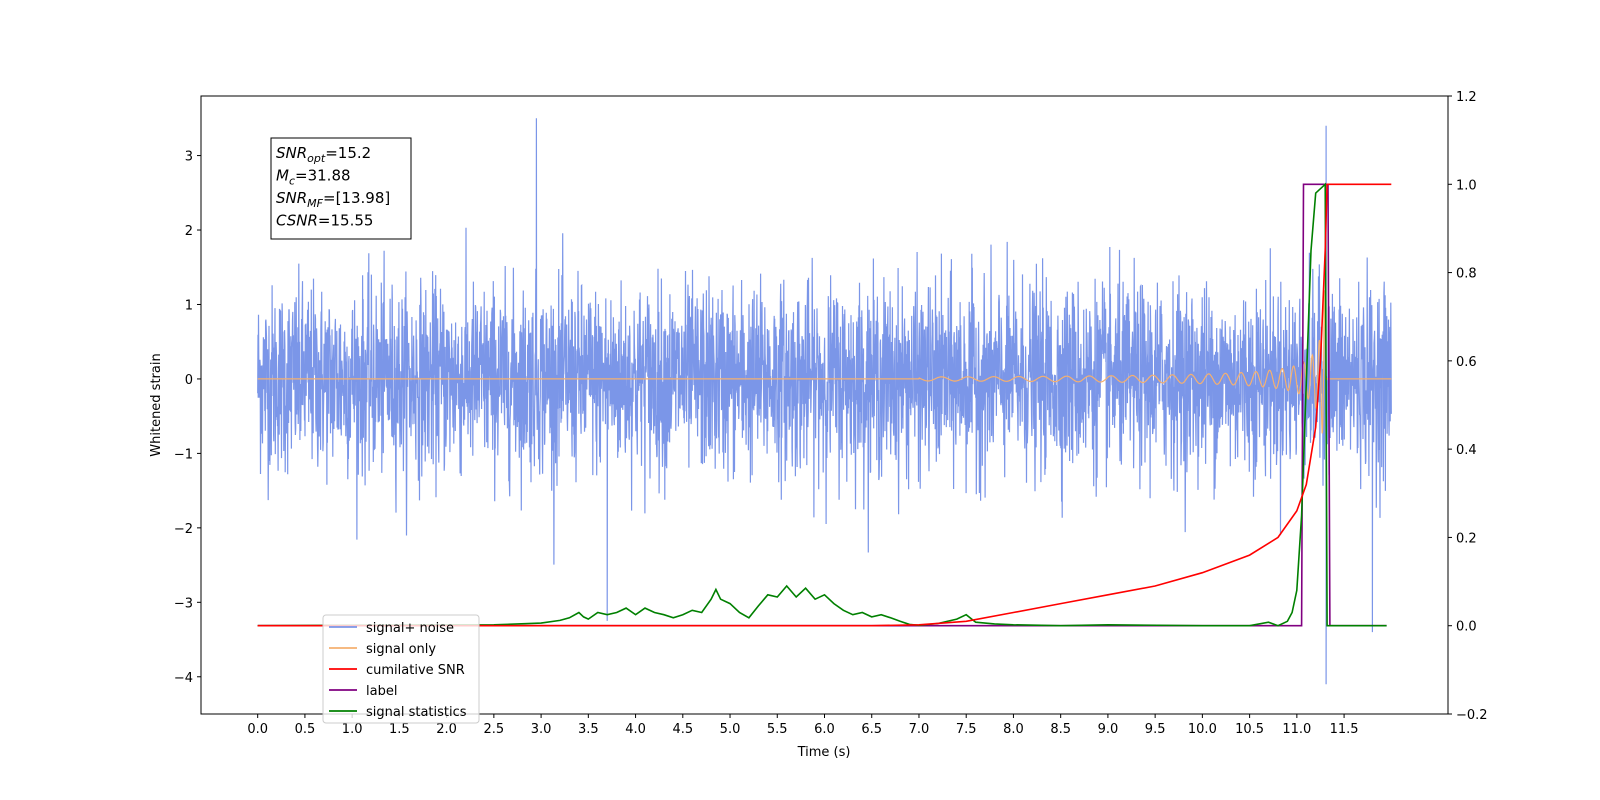  Describe the element at coordinates (189, 157) in the screenshot. I see `y-left-tick-label: 3` at that location.